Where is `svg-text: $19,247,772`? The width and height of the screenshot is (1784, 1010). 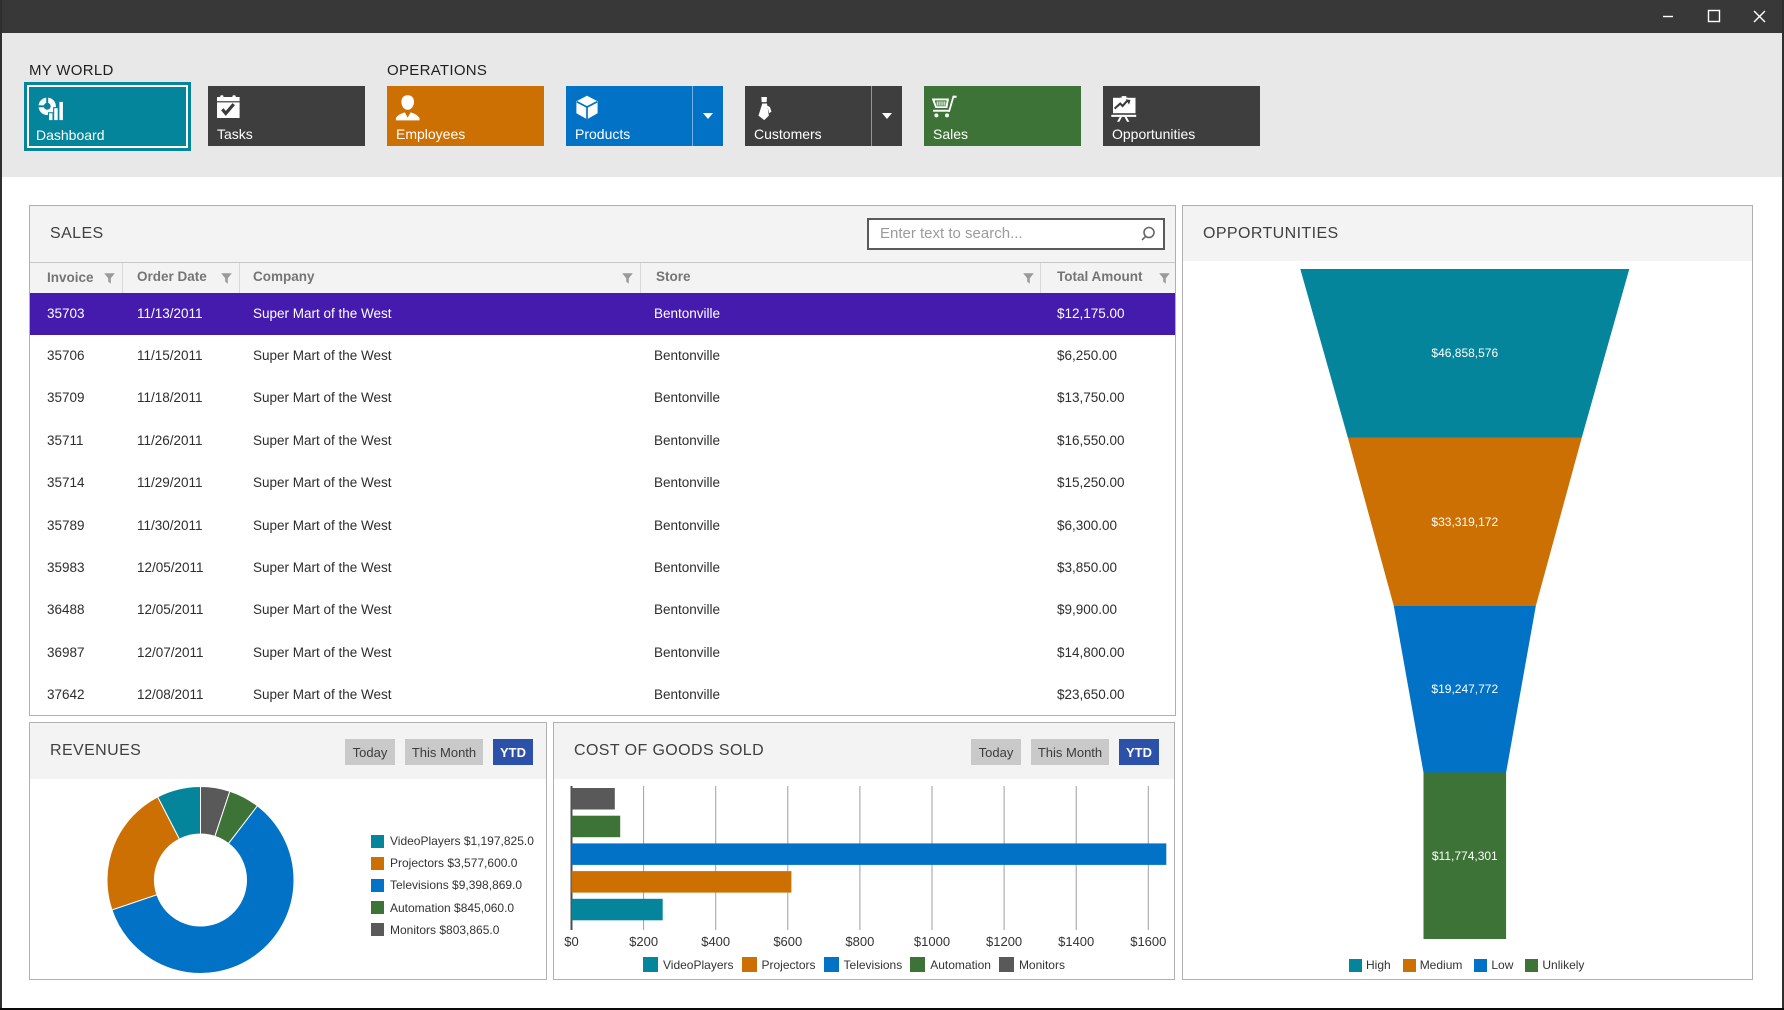
svg-text: $19,247,772 is located at coordinates (1464, 689).